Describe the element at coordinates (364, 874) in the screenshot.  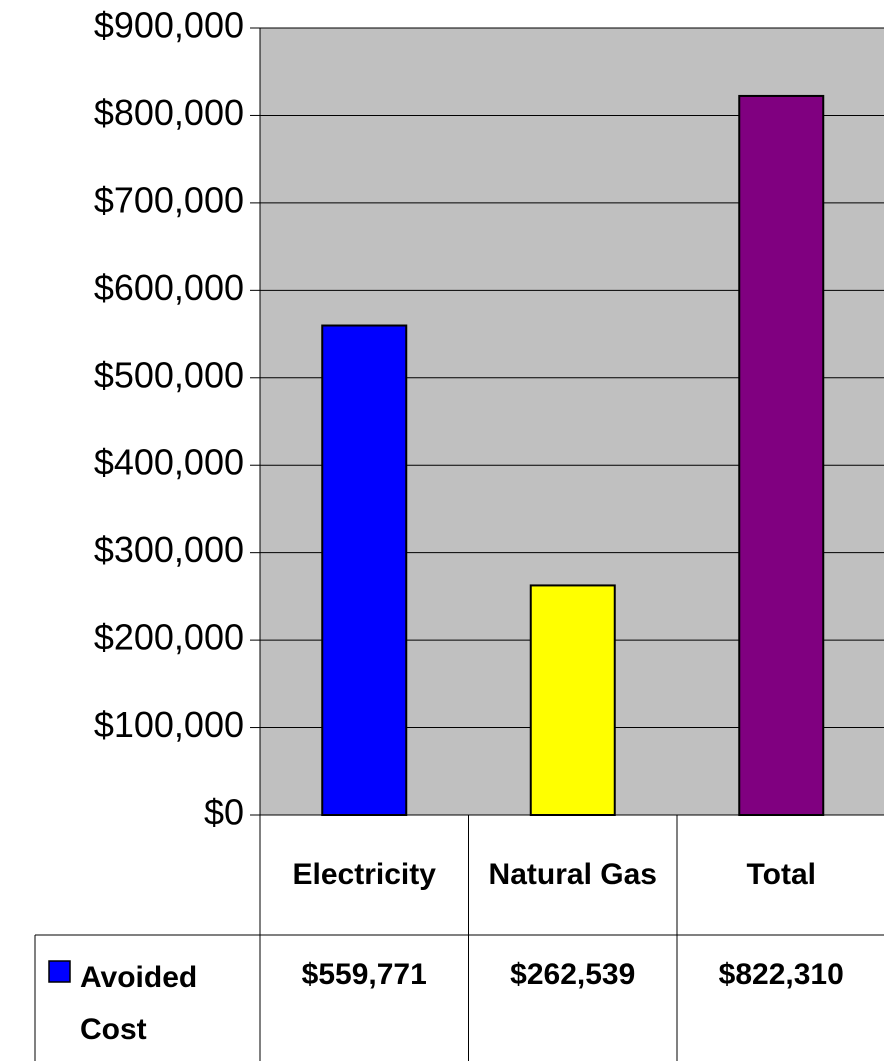
I see `x-tick-label: Electricity` at that location.